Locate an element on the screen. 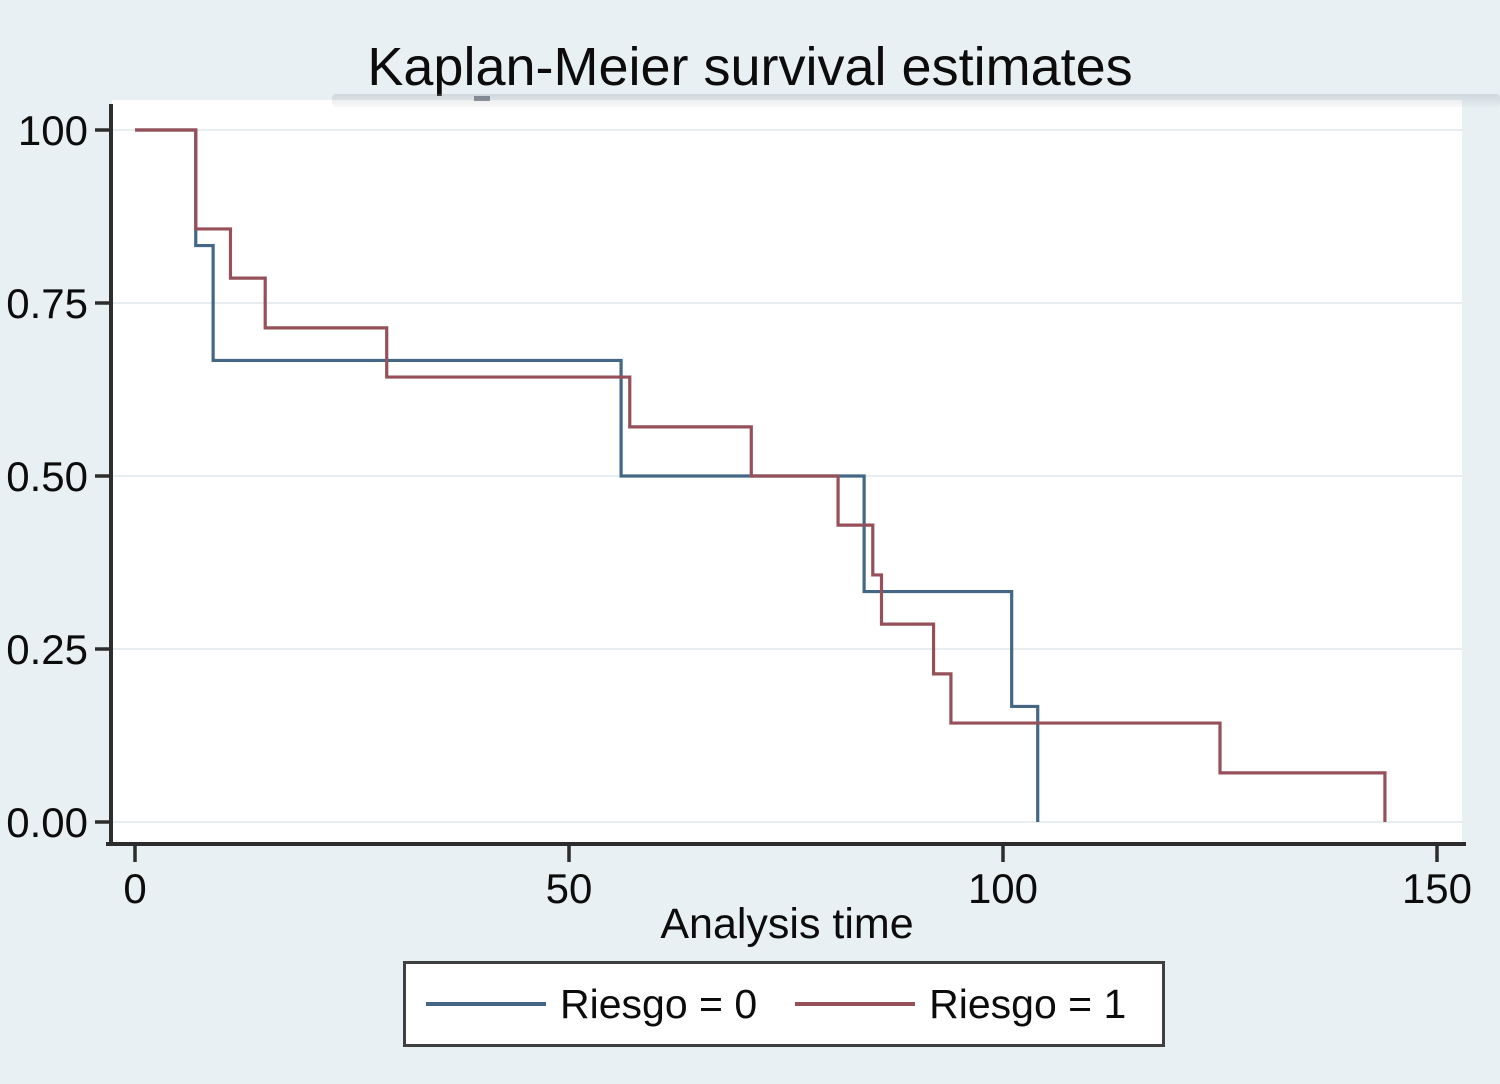 This screenshot has height=1084, width=1500. y-tick-label-0.75: 0.75 is located at coordinates (47, 303).